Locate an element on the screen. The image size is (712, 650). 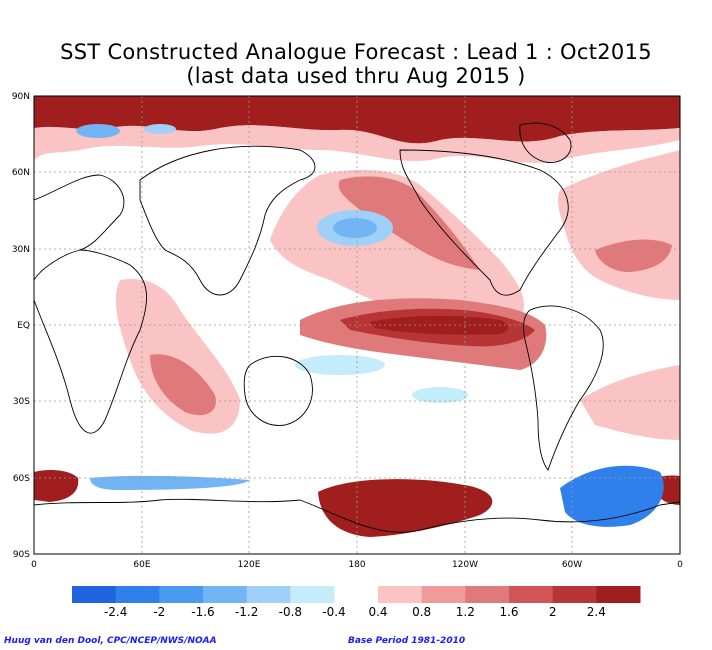
north-atlantic-warm-core is located at coordinates (633, 255).